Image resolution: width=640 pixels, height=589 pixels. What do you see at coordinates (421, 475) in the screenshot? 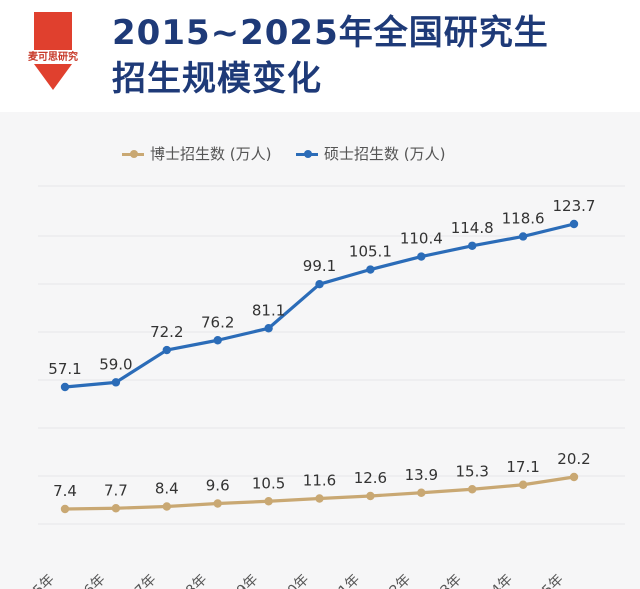
I see `data-label-0-7: 13.9` at bounding box center [421, 475].